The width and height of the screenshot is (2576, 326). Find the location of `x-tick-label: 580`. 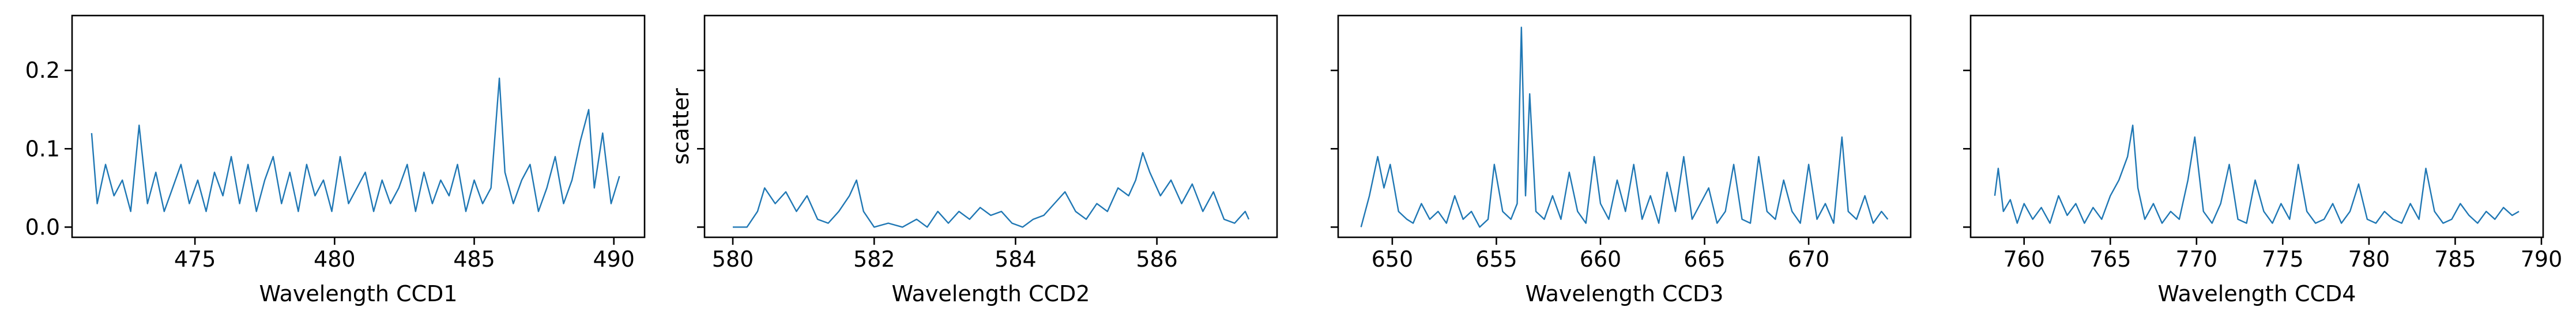

x-tick-label: 580 is located at coordinates (733, 259).